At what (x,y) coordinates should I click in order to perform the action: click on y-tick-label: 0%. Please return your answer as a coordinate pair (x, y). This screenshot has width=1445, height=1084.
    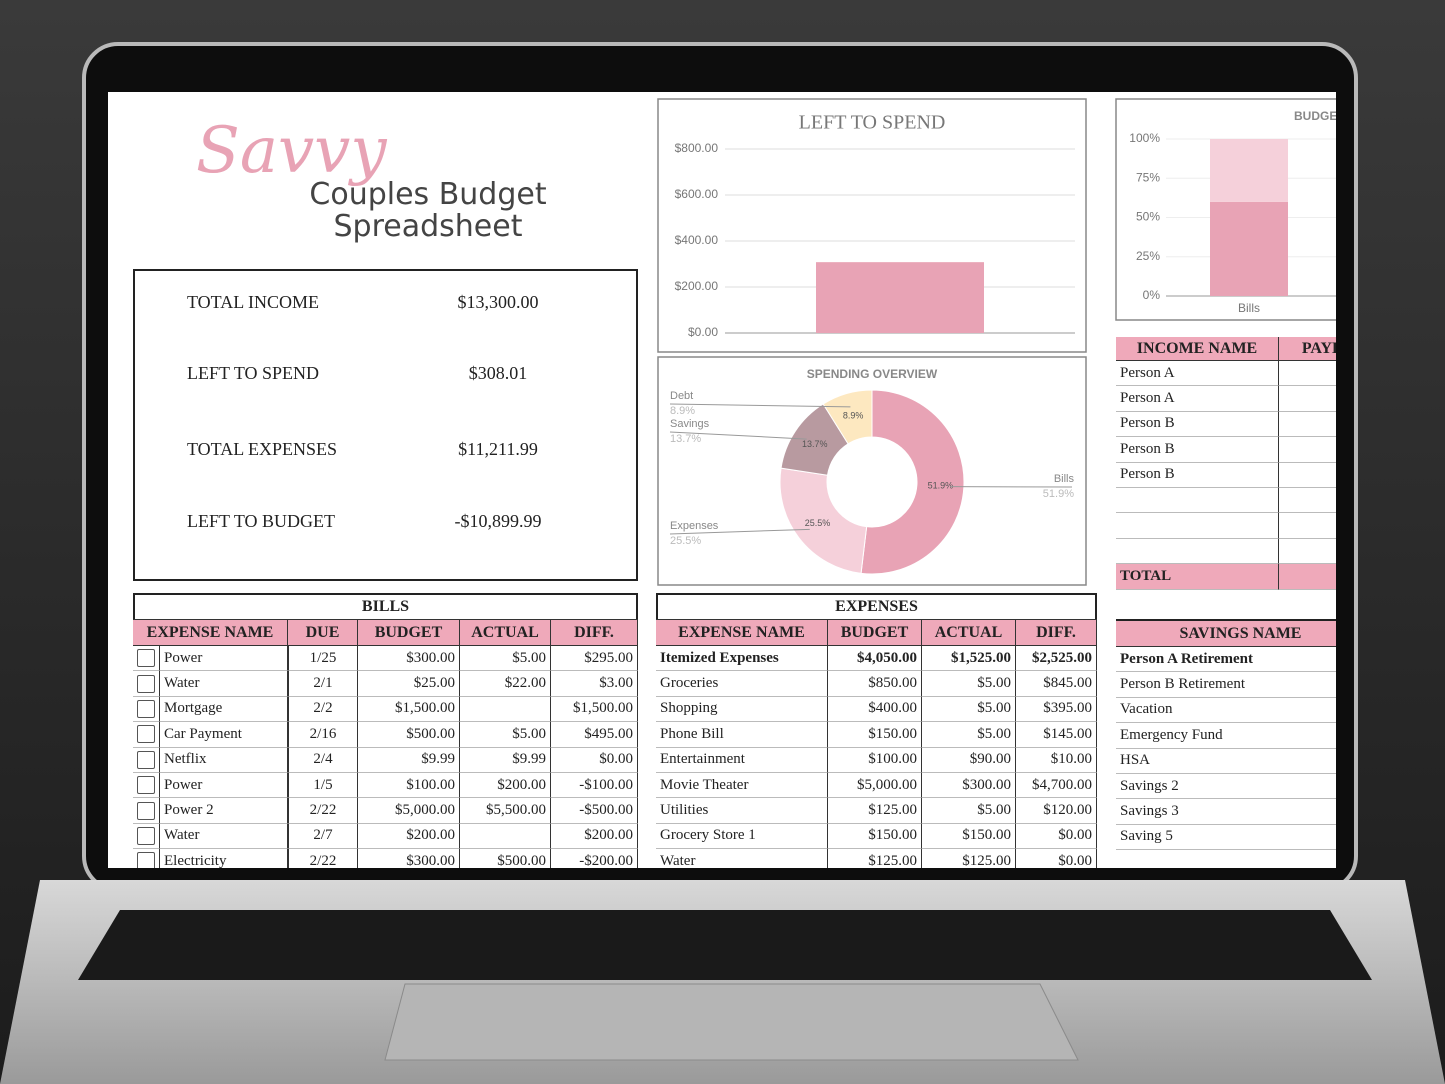
    Looking at the image, I should click on (1152, 295).